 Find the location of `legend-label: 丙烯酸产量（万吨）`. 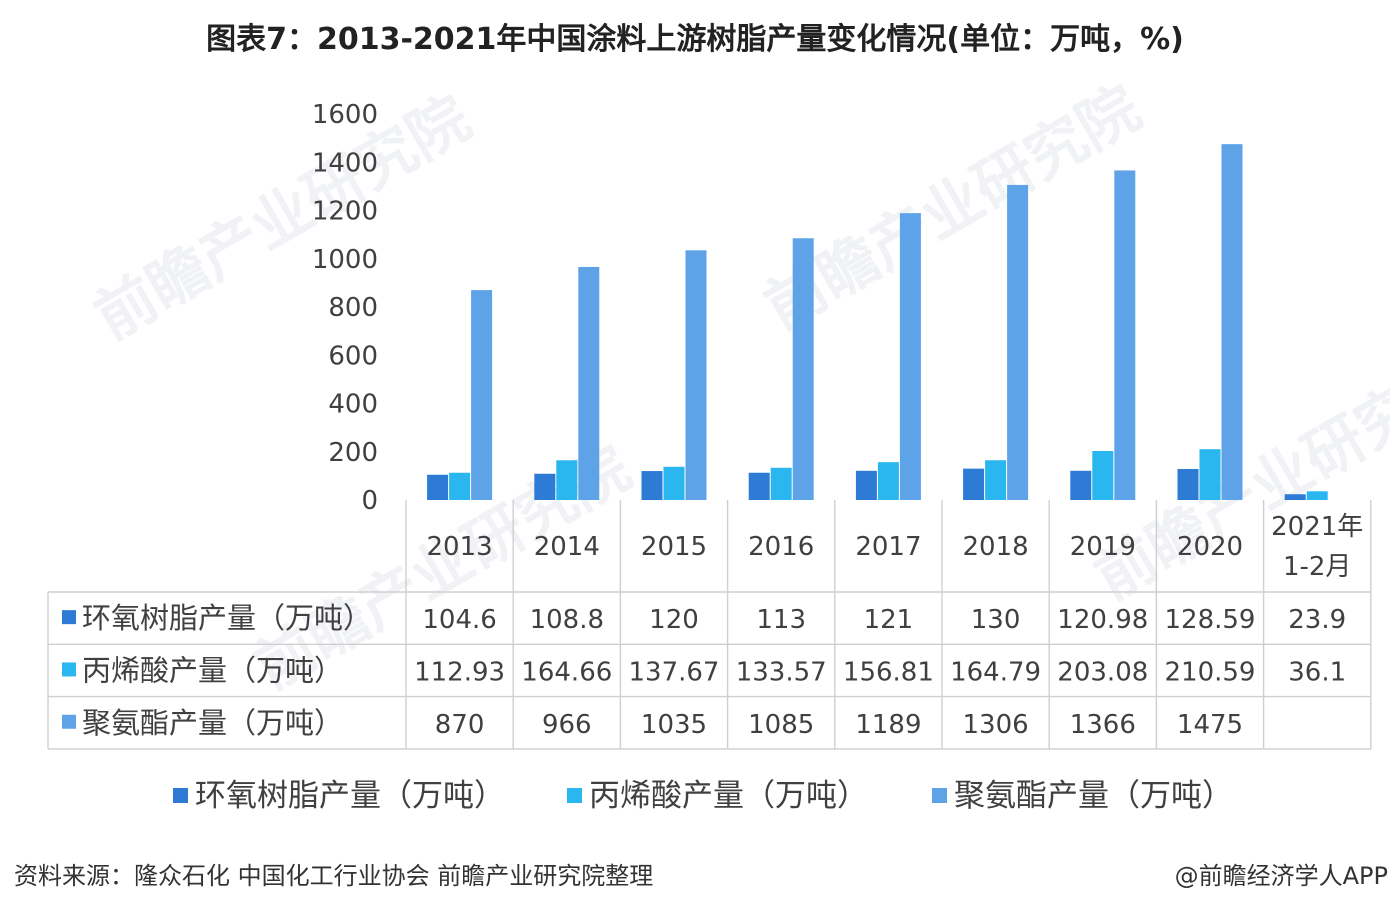

legend-label: 丙烯酸产量（万吨） is located at coordinates (728, 796).